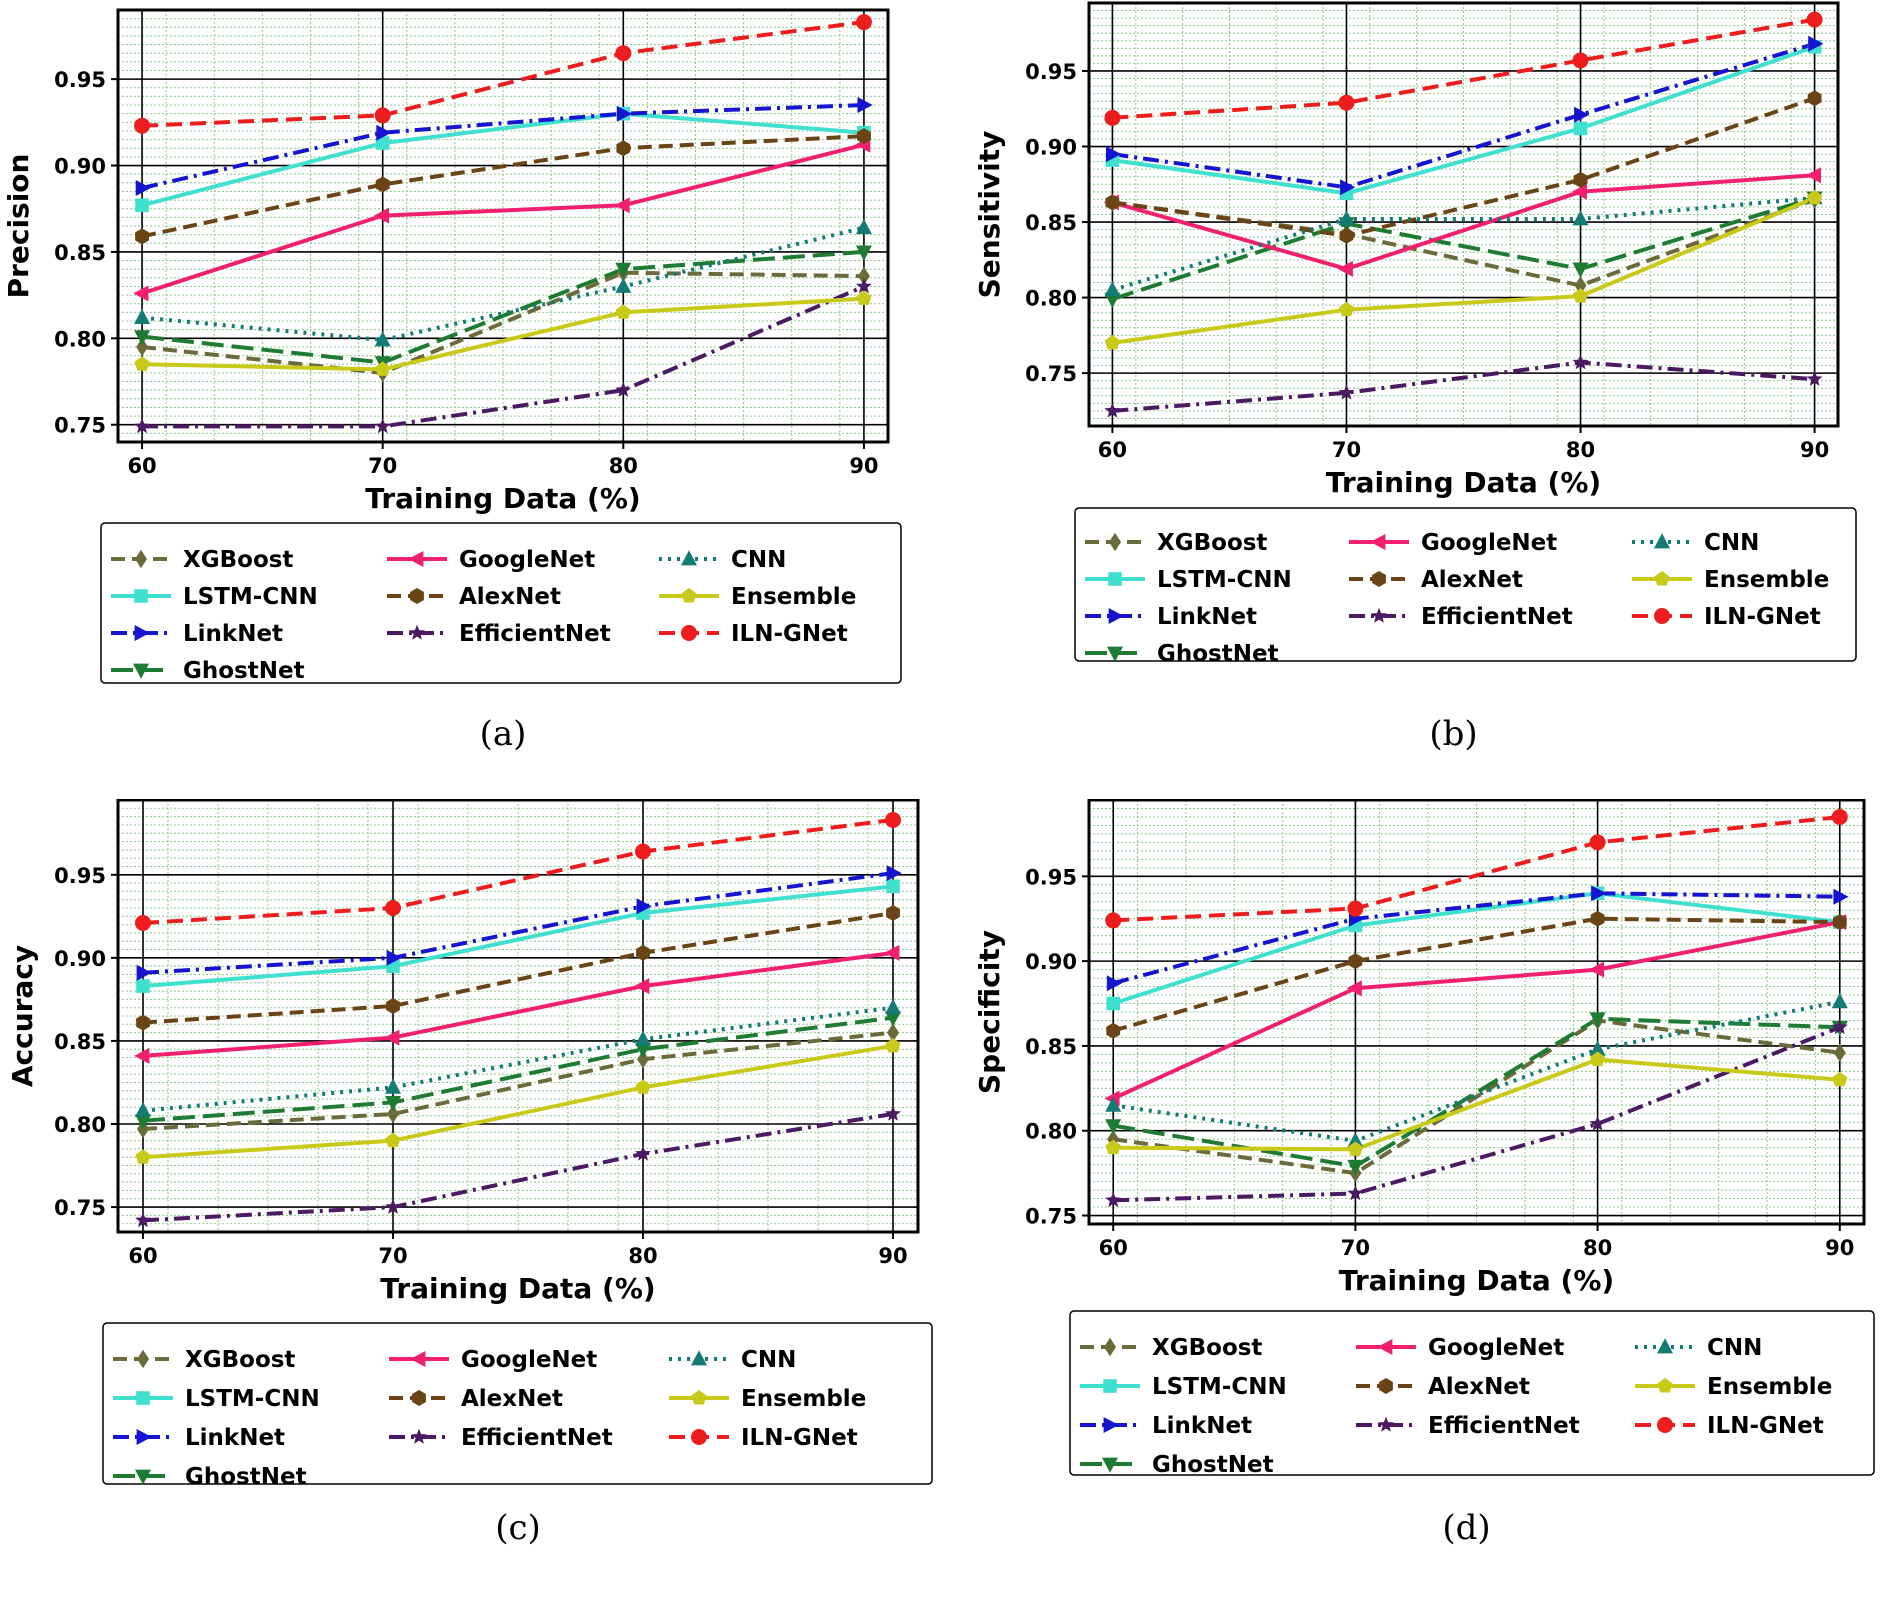  Describe the element at coordinates (80, 1042) in the screenshot. I see `y-tick-label: 0.85` at that location.